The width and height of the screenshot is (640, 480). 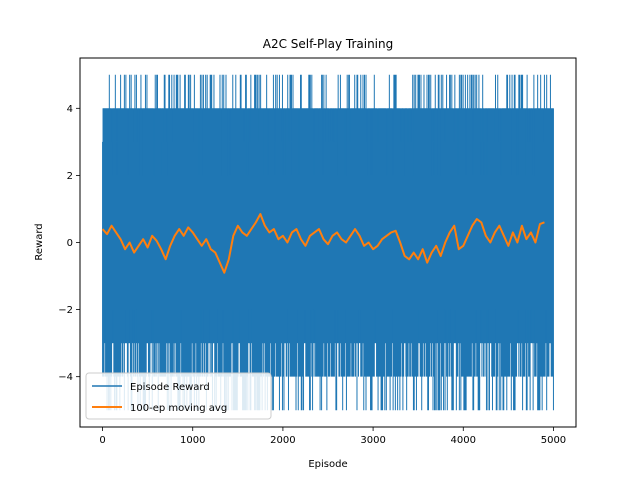 What do you see at coordinates (39, 241) in the screenshot?
I see `y-axis-label: Reward` at bounding box center [39, 241].